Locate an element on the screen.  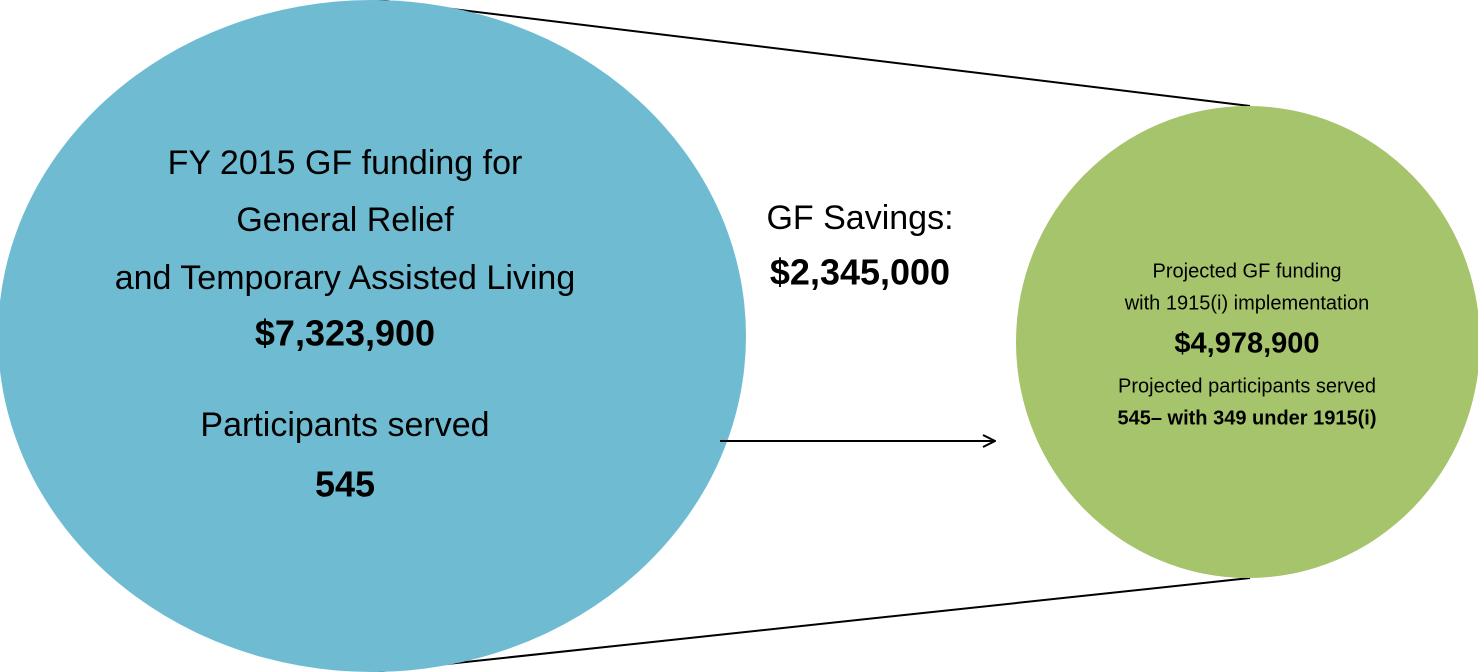
savings-amount: $2,345,000 is located at coordinates (860, 272).